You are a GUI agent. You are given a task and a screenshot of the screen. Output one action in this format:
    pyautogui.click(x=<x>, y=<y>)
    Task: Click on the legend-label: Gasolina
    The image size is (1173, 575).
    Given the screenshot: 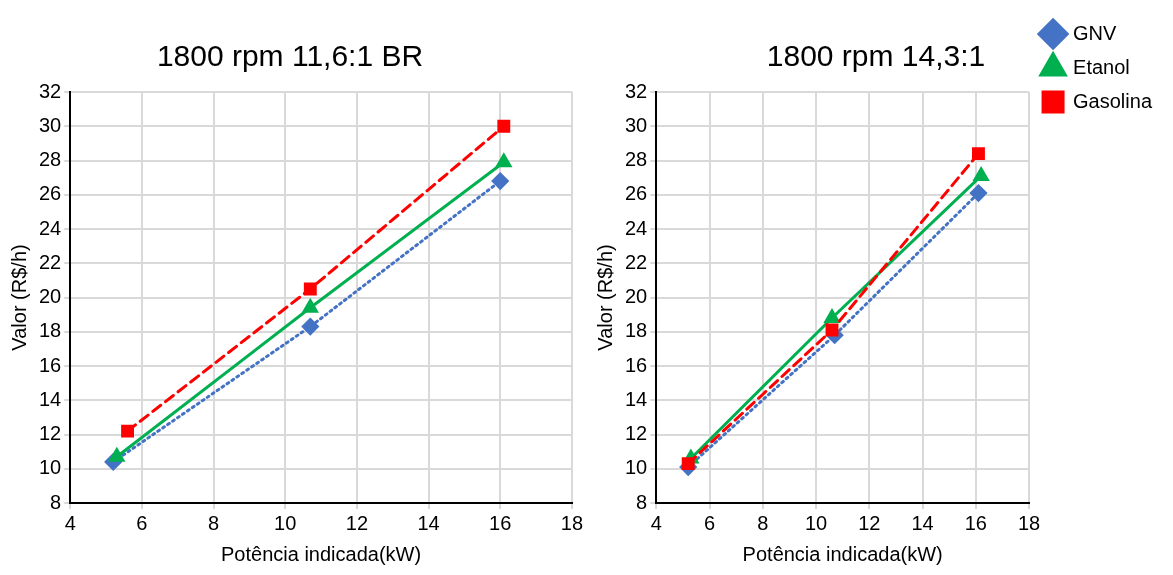 What is the action you would take?
    pyautogui.click(x=1113, y=100)
    